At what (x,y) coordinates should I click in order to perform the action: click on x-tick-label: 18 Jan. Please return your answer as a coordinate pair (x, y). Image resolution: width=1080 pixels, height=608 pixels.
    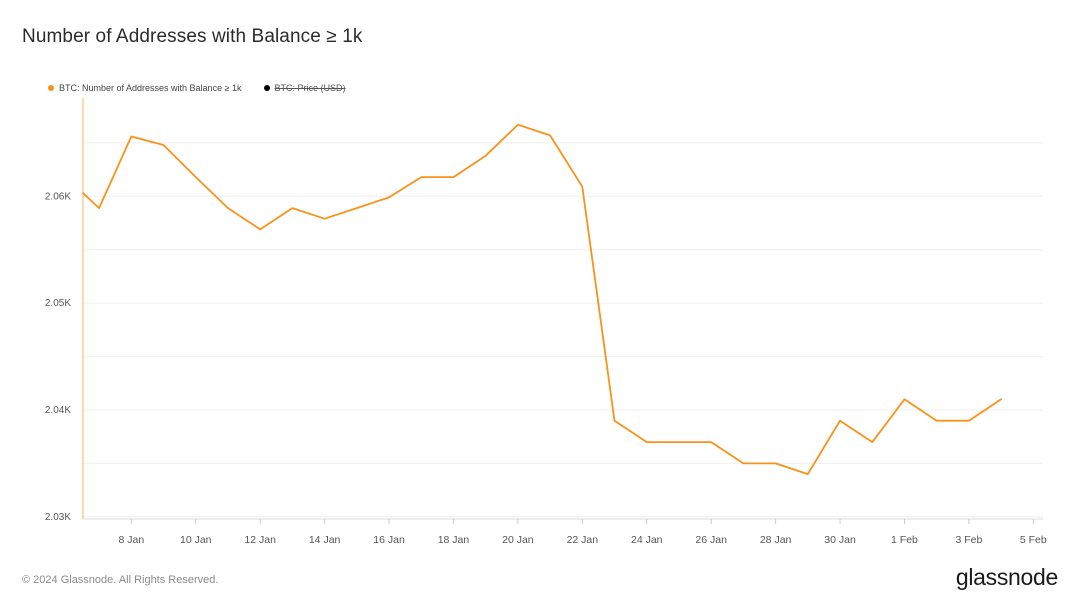
    Looking at the image, I should click on (454, 540).